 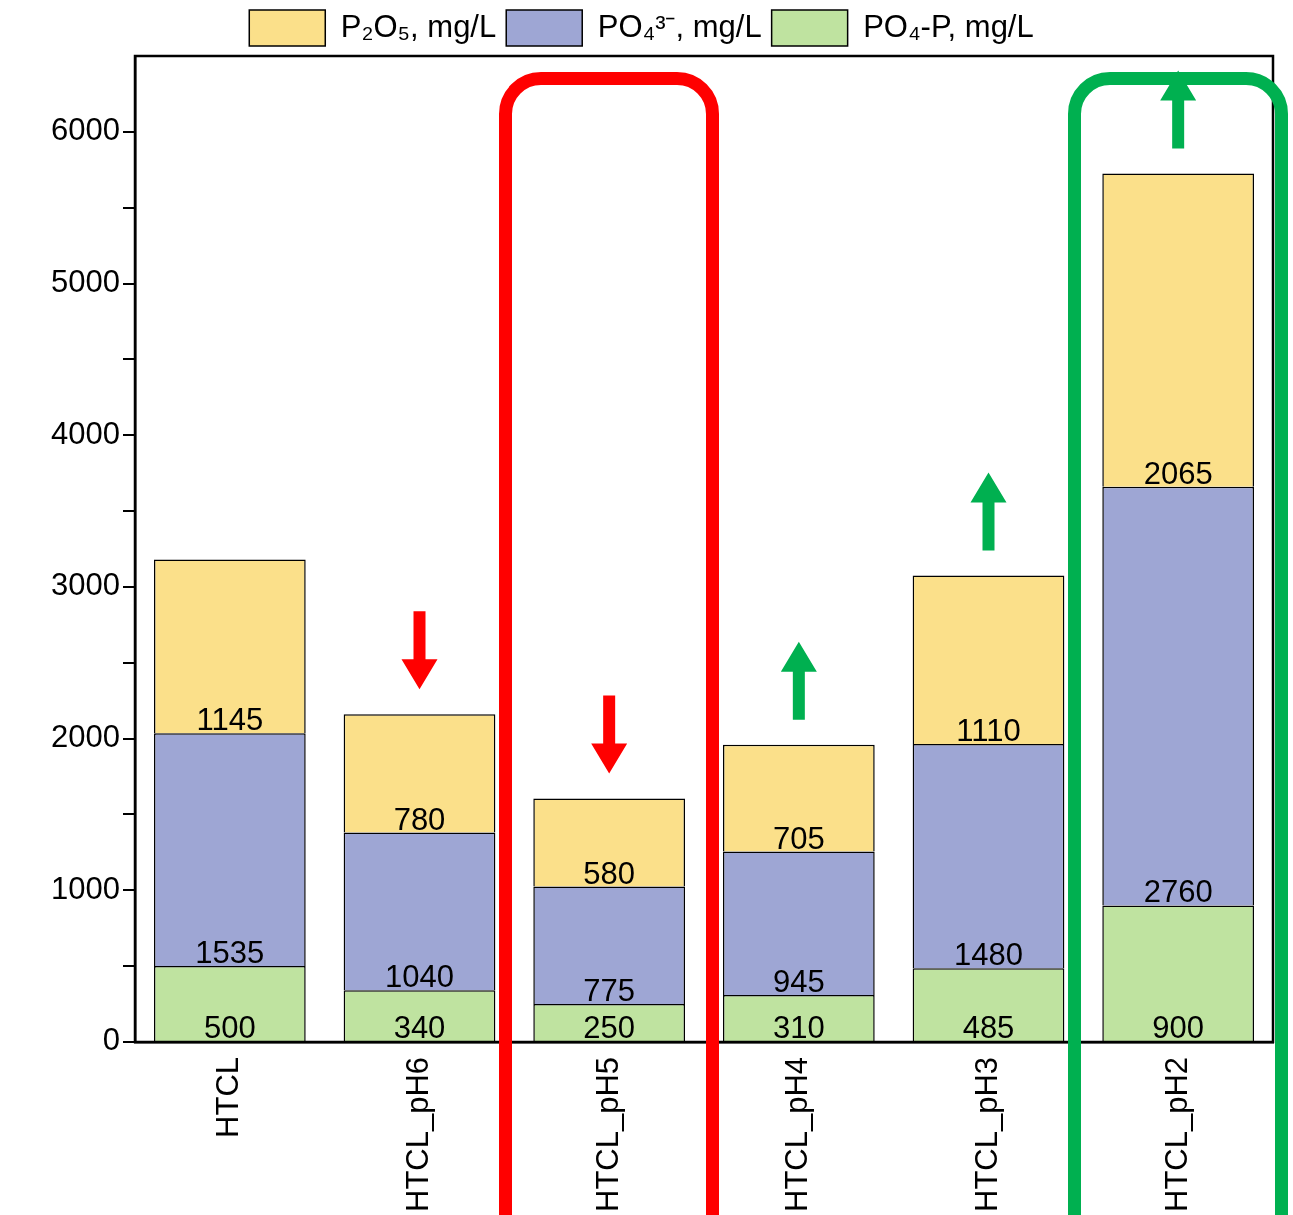 What do you see at coordinates (797, 1134) in the screenshot?
I see `x-tick-label: HTCL_pH4` at bounding box center [797, 1134].